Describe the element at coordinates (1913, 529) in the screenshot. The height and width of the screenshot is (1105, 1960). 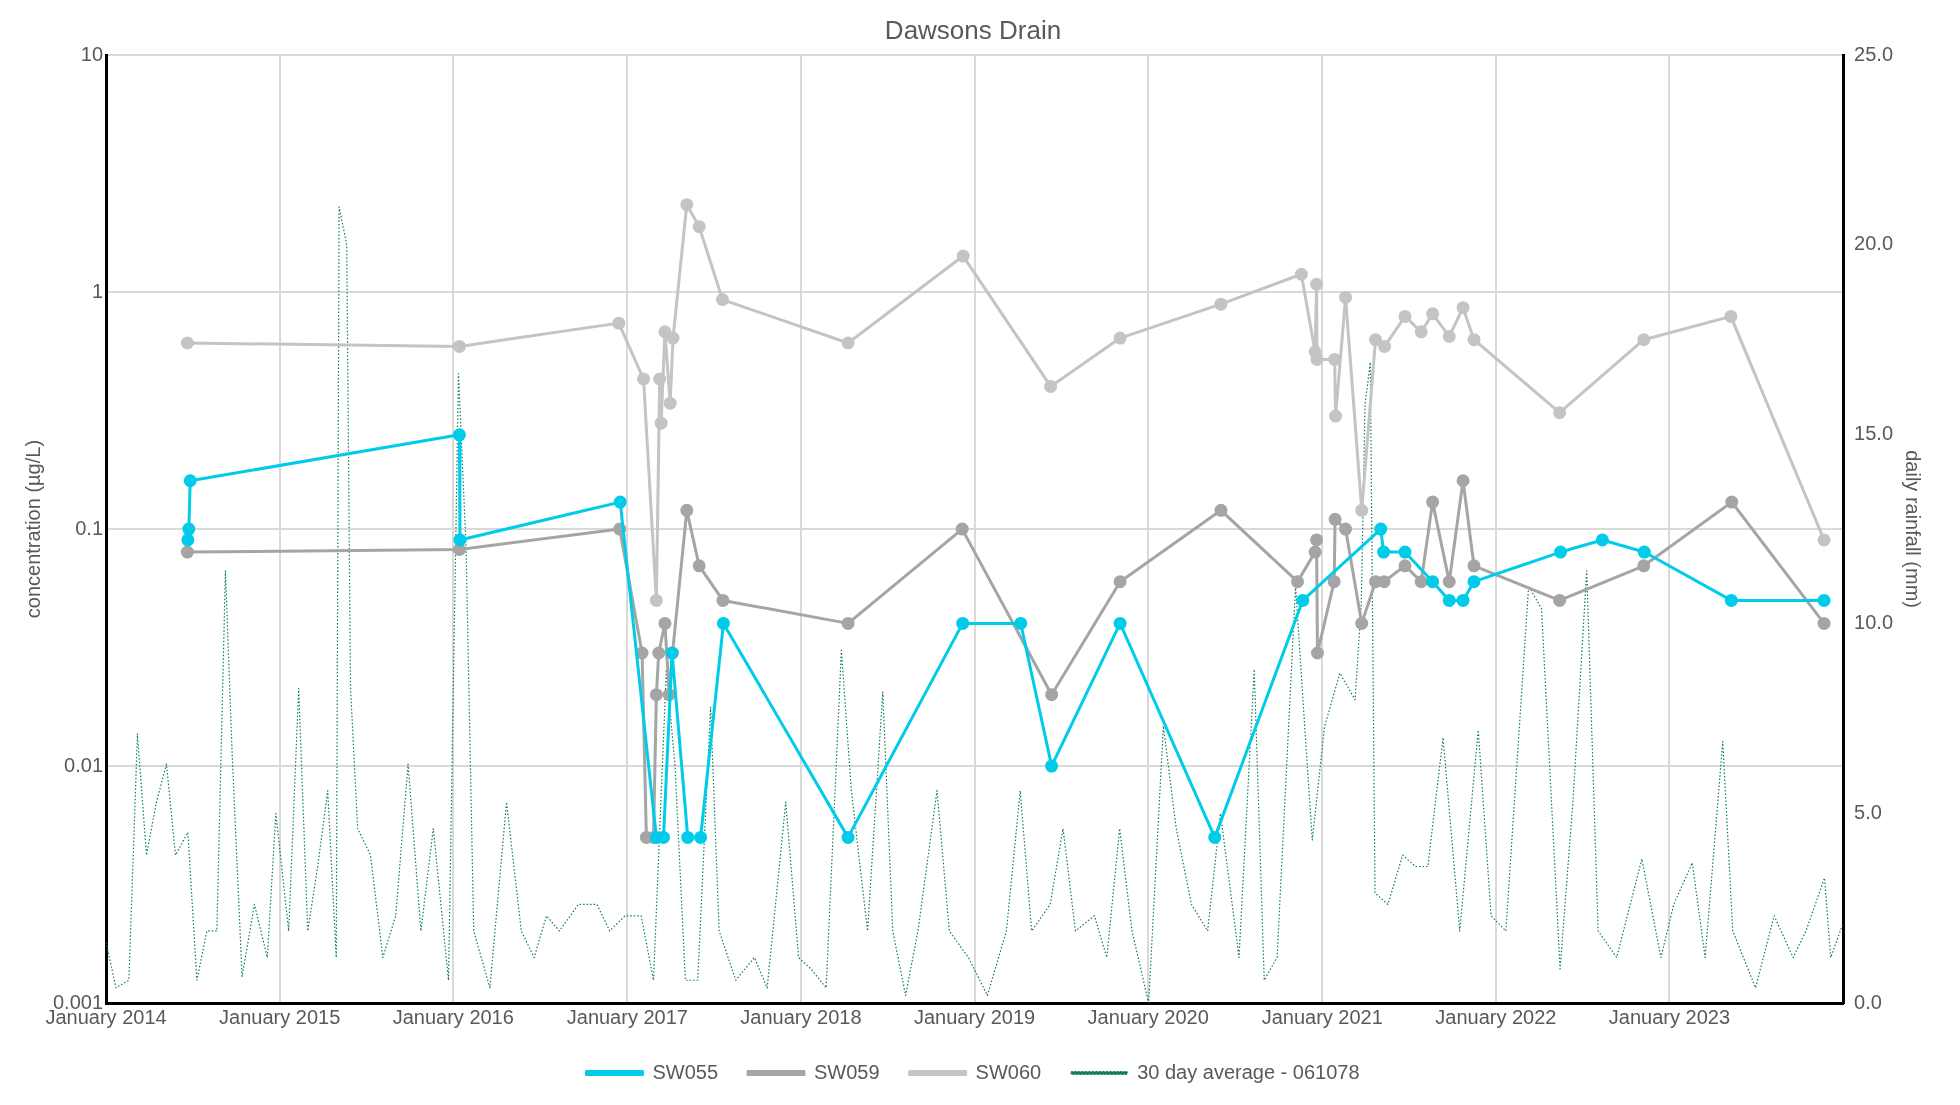
I see `y2-axis-title: daily rainfall (mm)` at that location.